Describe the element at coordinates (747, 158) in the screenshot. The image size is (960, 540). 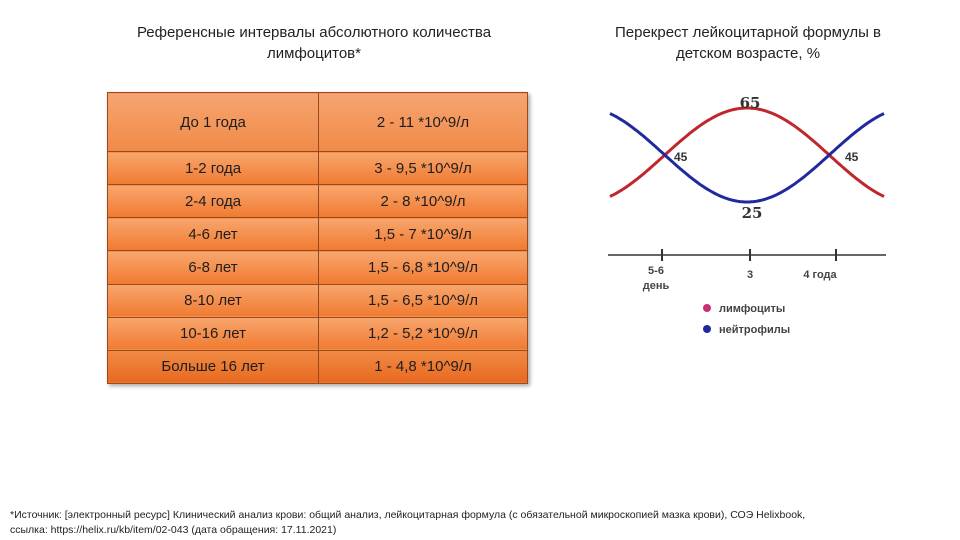
I see `neutrophils-series-line` at that location.